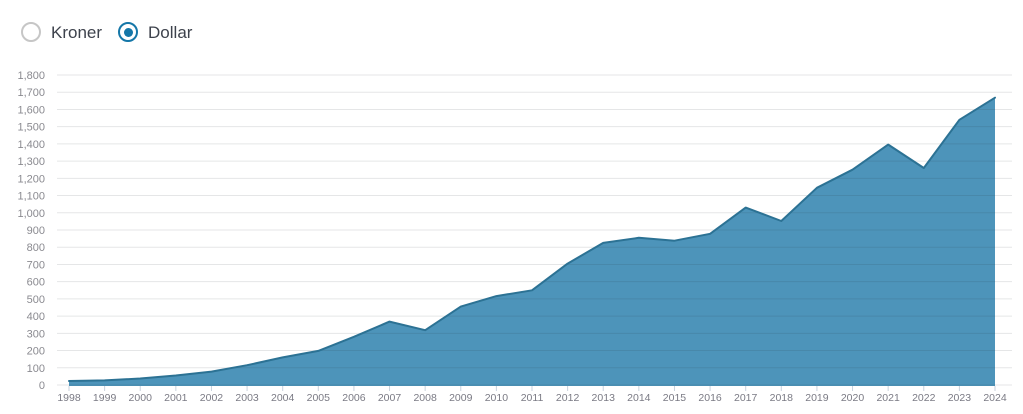  I want to click on x-tick-label: 2004, so click(283, 398).